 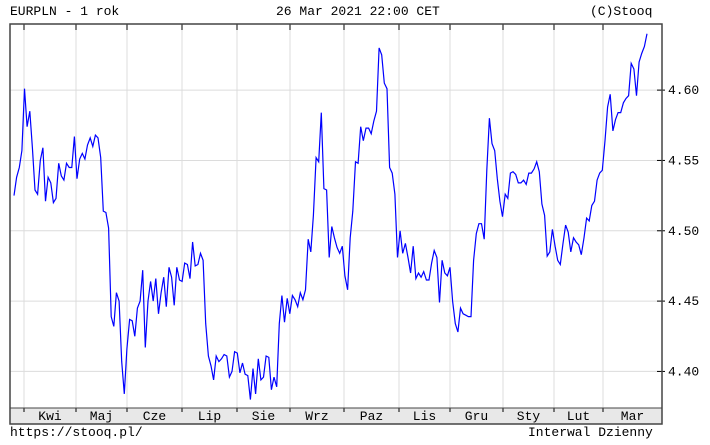 What do you see at coordinates (65, 11) in the screenshot?
I see `chart-title: EURPLN - 1 rok` at bounding box center [65, 11].